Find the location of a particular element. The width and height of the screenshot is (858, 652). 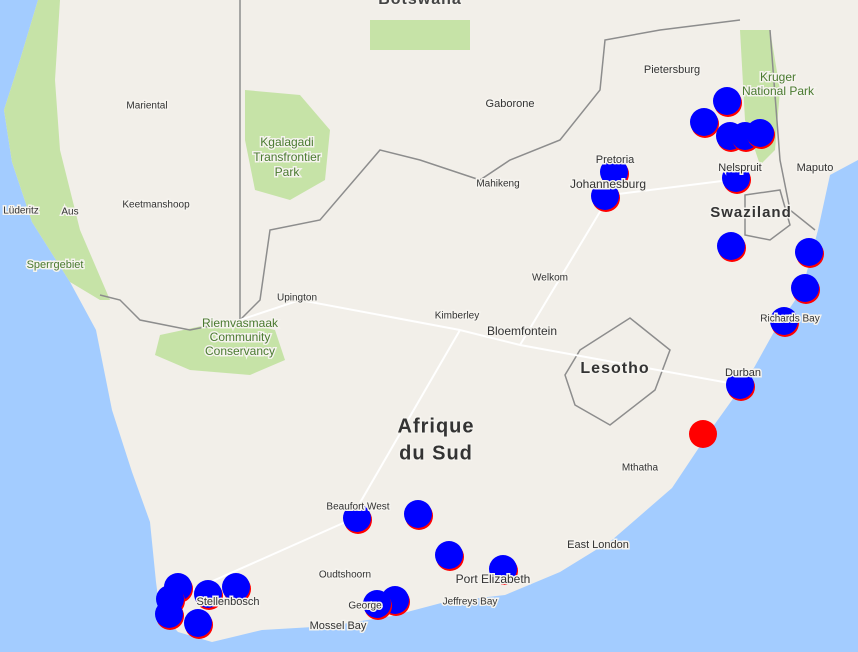

place-label: Port Elizabeth is located at coordinates (493, 579).